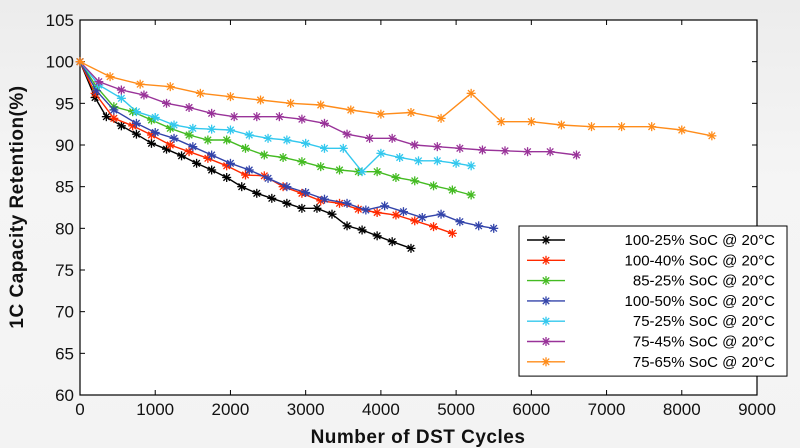  What do you see at coordinates (700, 301) in the screenshot?
I see `legend-label: 100-50% SoC @ 20°C` at bounding box center [700, 301].